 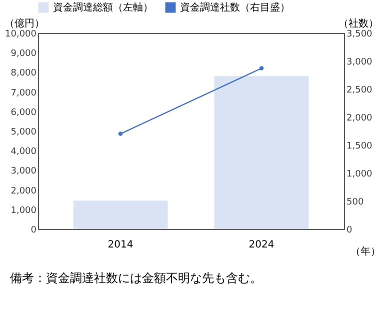 I want to click on y-tick-label: 10,000, so click(x=21, y=35).